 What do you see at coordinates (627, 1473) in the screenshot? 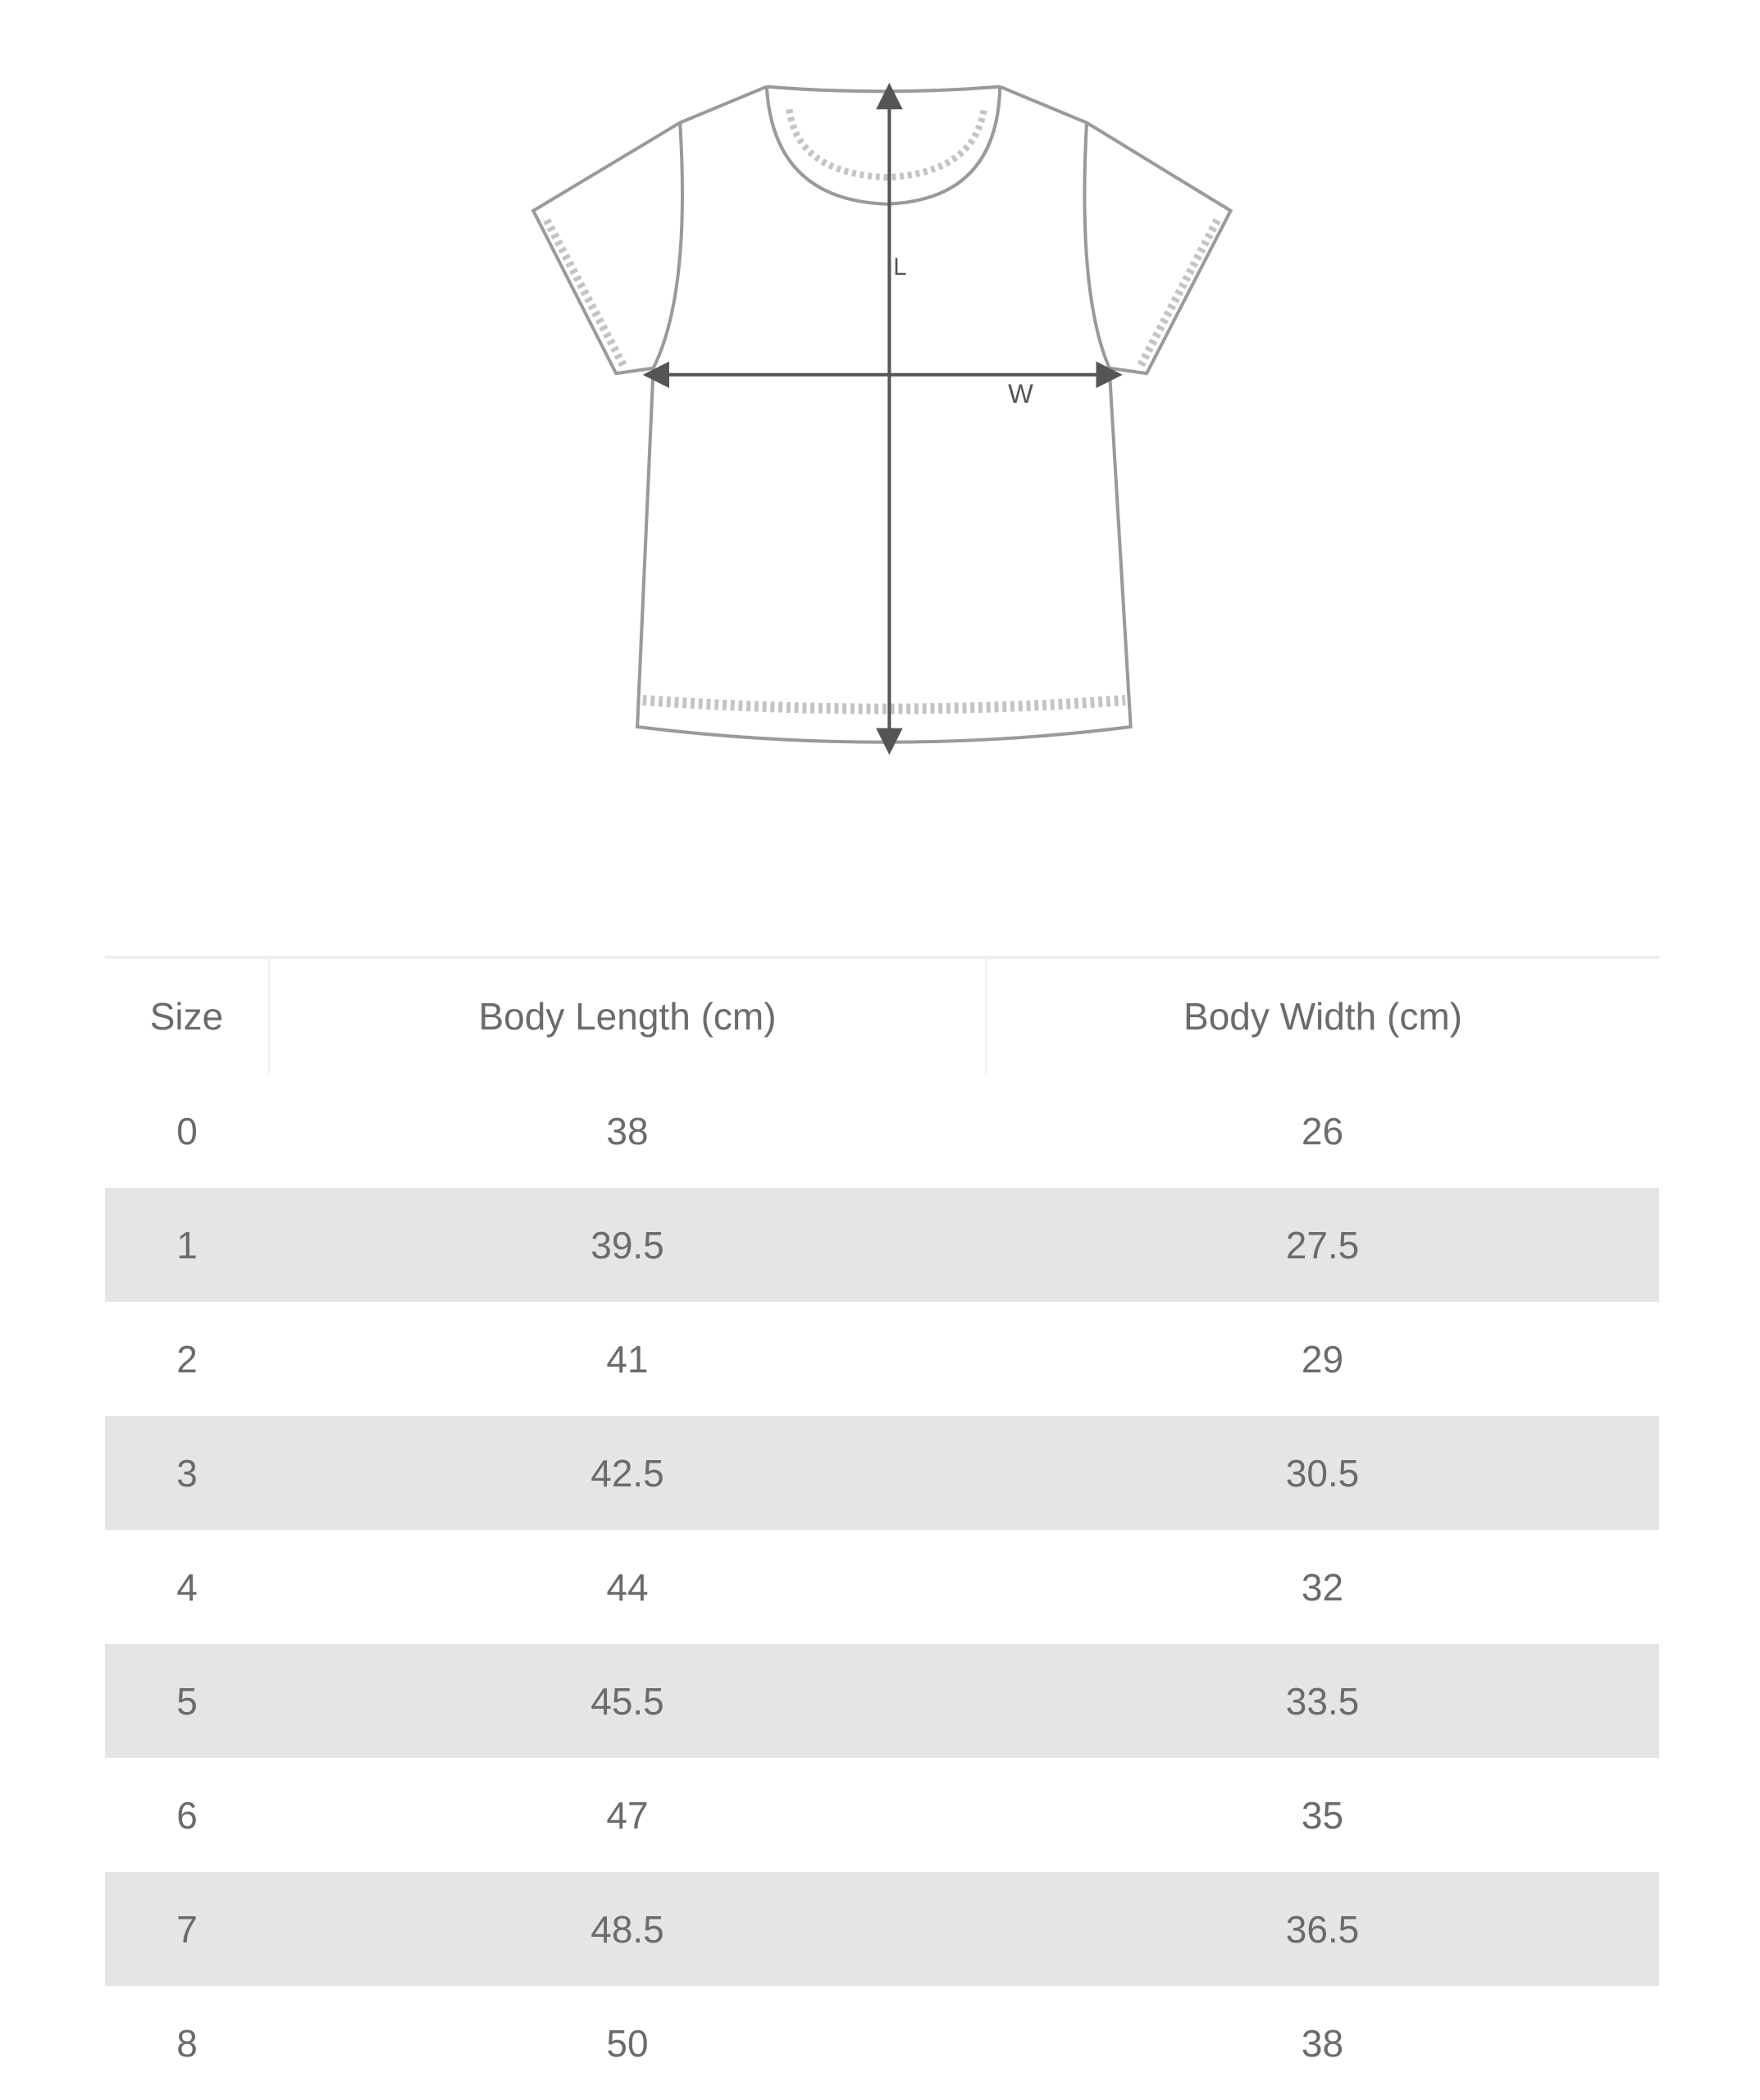
I see `body-length-cell: 42.5` at bounding box center [627, 1473].